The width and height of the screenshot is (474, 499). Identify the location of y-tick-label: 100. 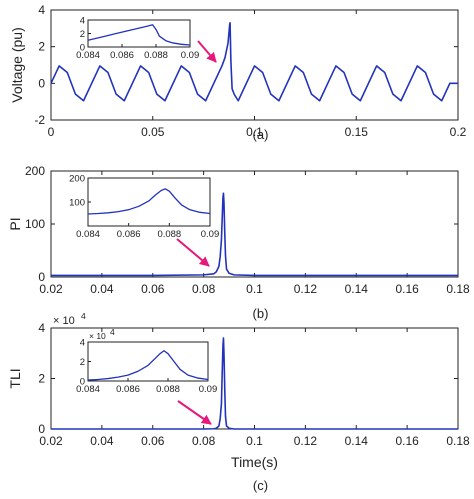
(35, 224).